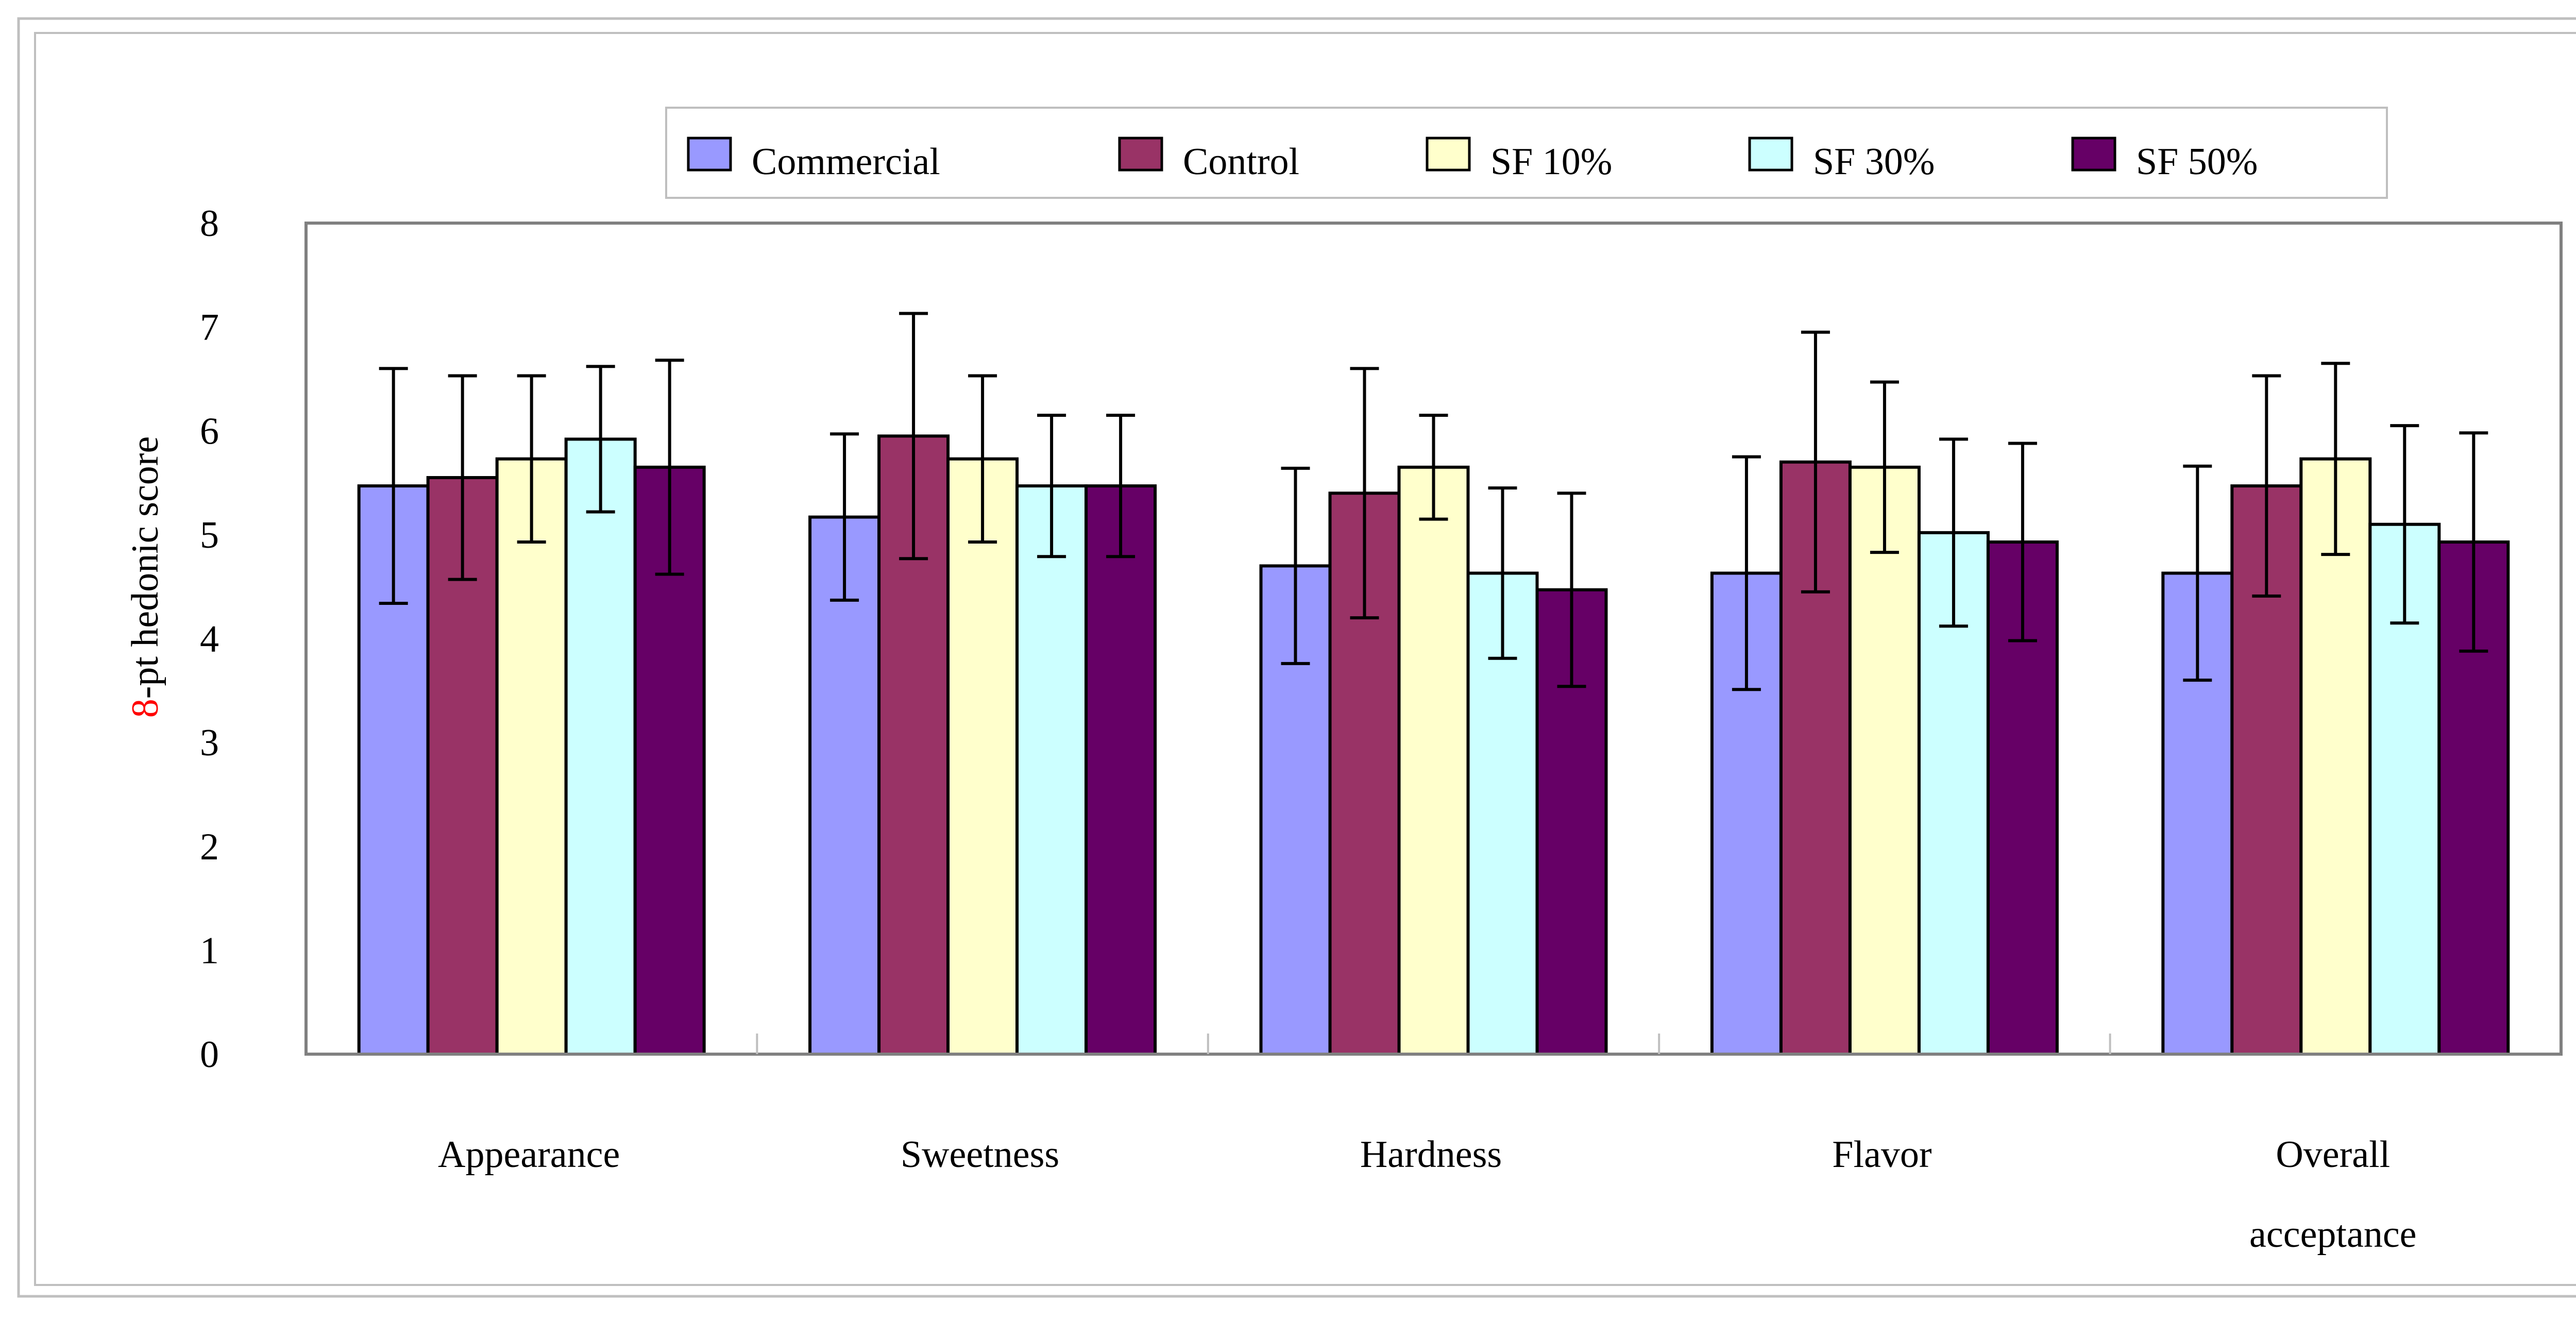 Image resolution: width=2576 pixels, height=1320 pixels. Describe the element at coordinates (1551, 162) in the screenshot. I see `legend-label: SF 10%` at that location.